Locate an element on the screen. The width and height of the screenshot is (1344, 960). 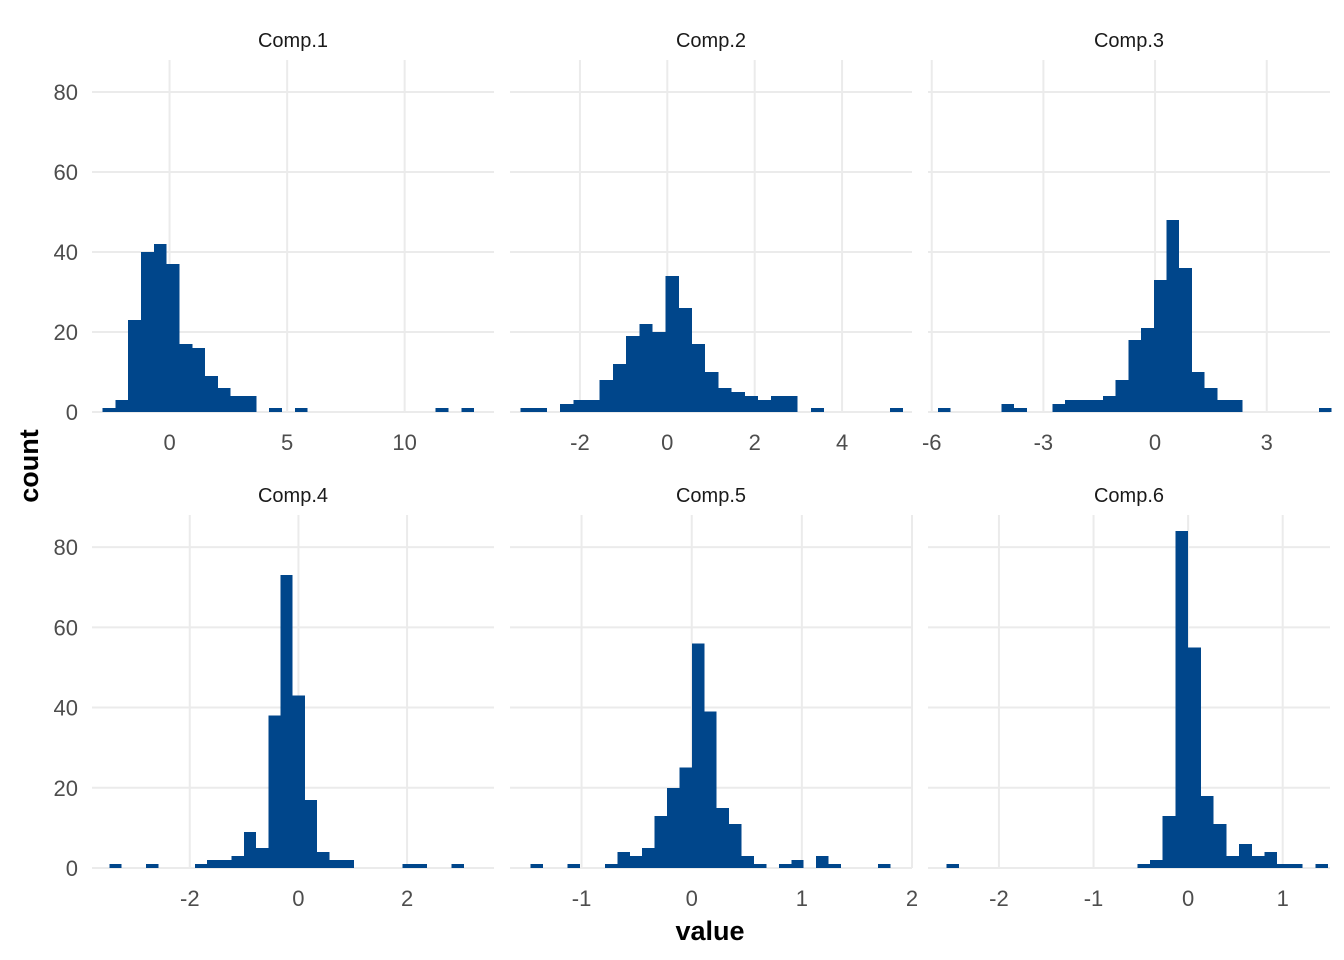
x-tick-label: 10 is located at coordinates (404, 442).